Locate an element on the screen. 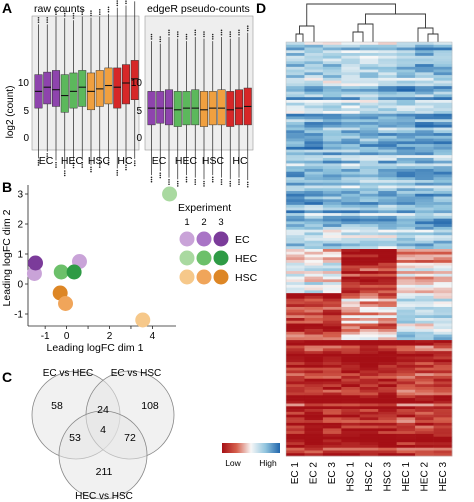 The width and height of the screenshot is (474, 502). a-group-hc: HC is located at coordinates (125, 161).